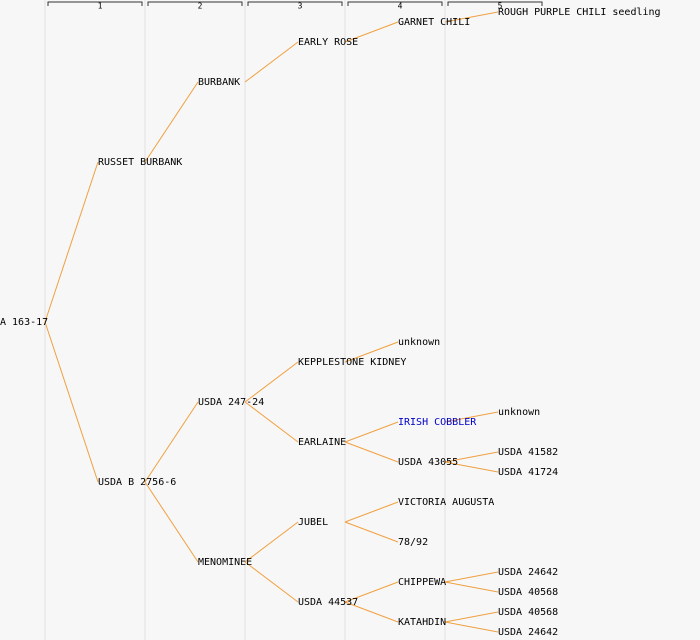 The width and height of the screenshot is (700, 640). I want to click on node-label: USDA 247-24, so click(231, 402).